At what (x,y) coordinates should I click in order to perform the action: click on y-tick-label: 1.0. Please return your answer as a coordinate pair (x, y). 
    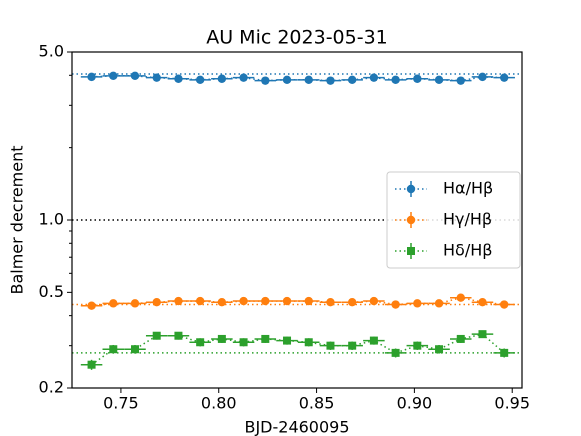
    Looking at the image, I should click on (51, 219).